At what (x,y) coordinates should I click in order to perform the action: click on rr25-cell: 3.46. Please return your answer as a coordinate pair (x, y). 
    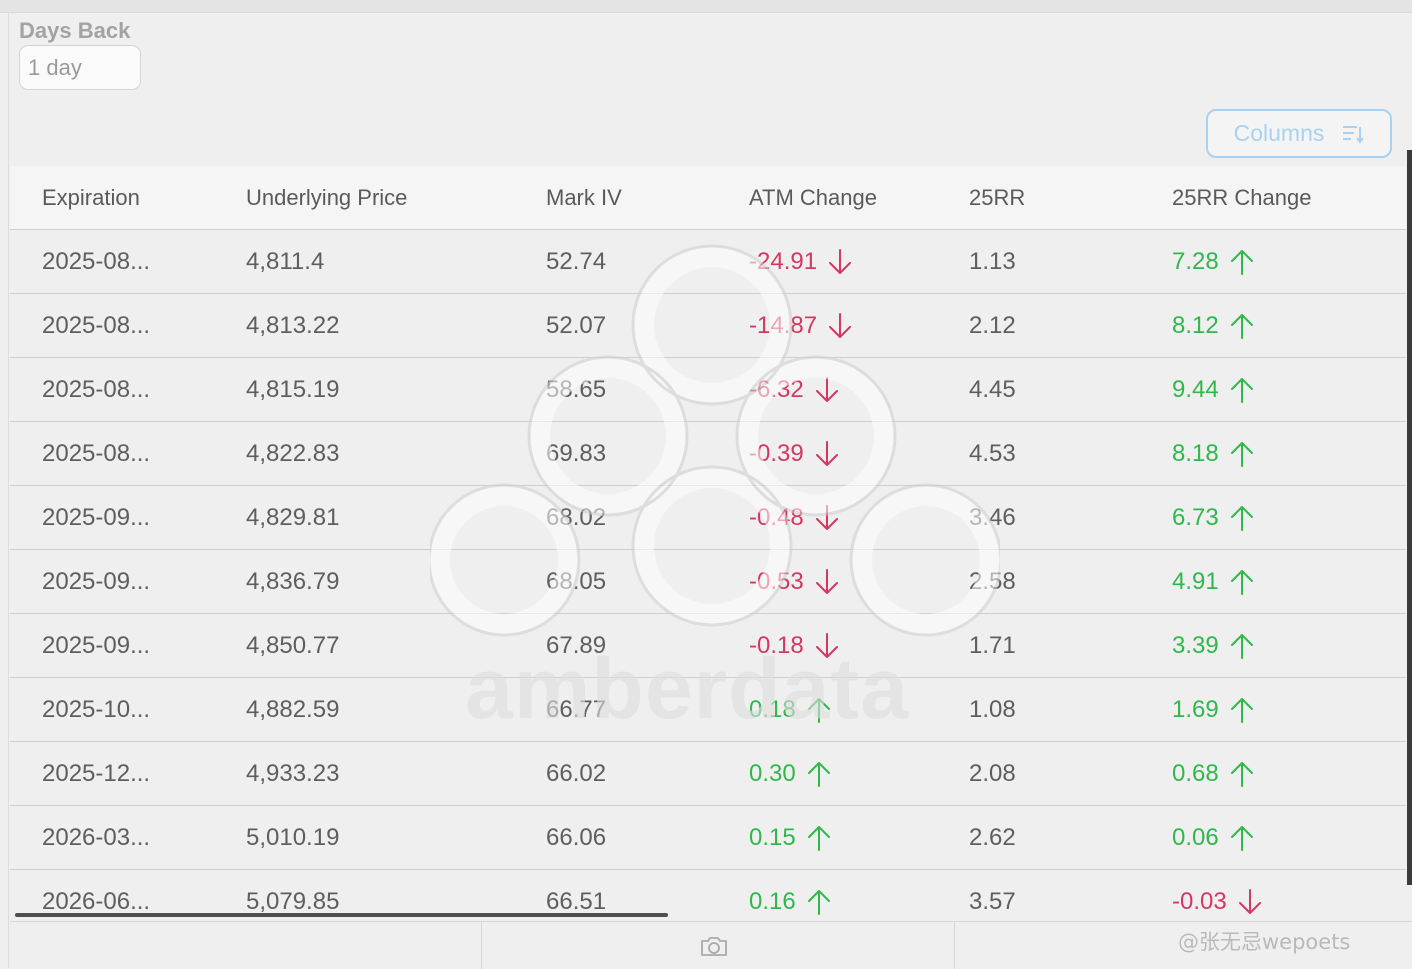
    Looking at the image, I should click on (992, 517).